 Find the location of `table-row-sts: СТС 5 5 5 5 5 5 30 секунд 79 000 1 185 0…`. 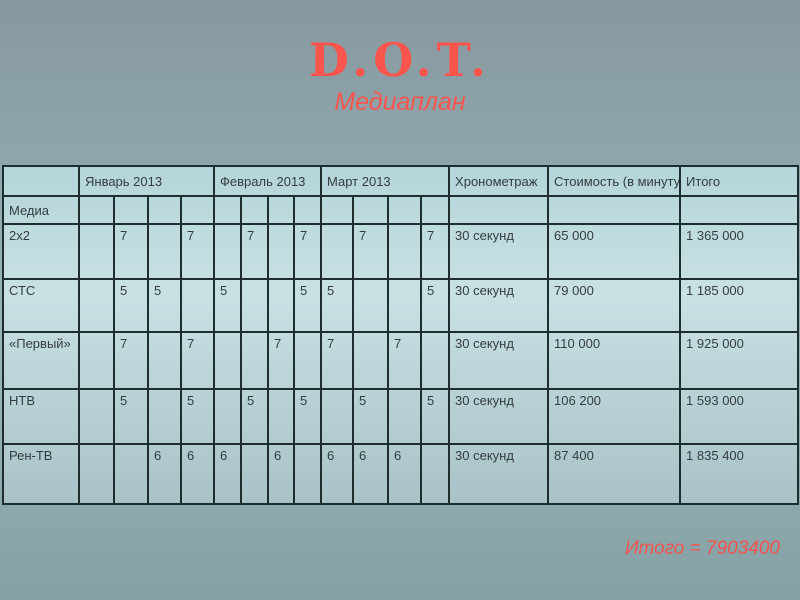

table-row-sts: СТС 5 5 5 5 5 5 30 секунд 79 000 1 185 0… is located at coordinates (401, 305).